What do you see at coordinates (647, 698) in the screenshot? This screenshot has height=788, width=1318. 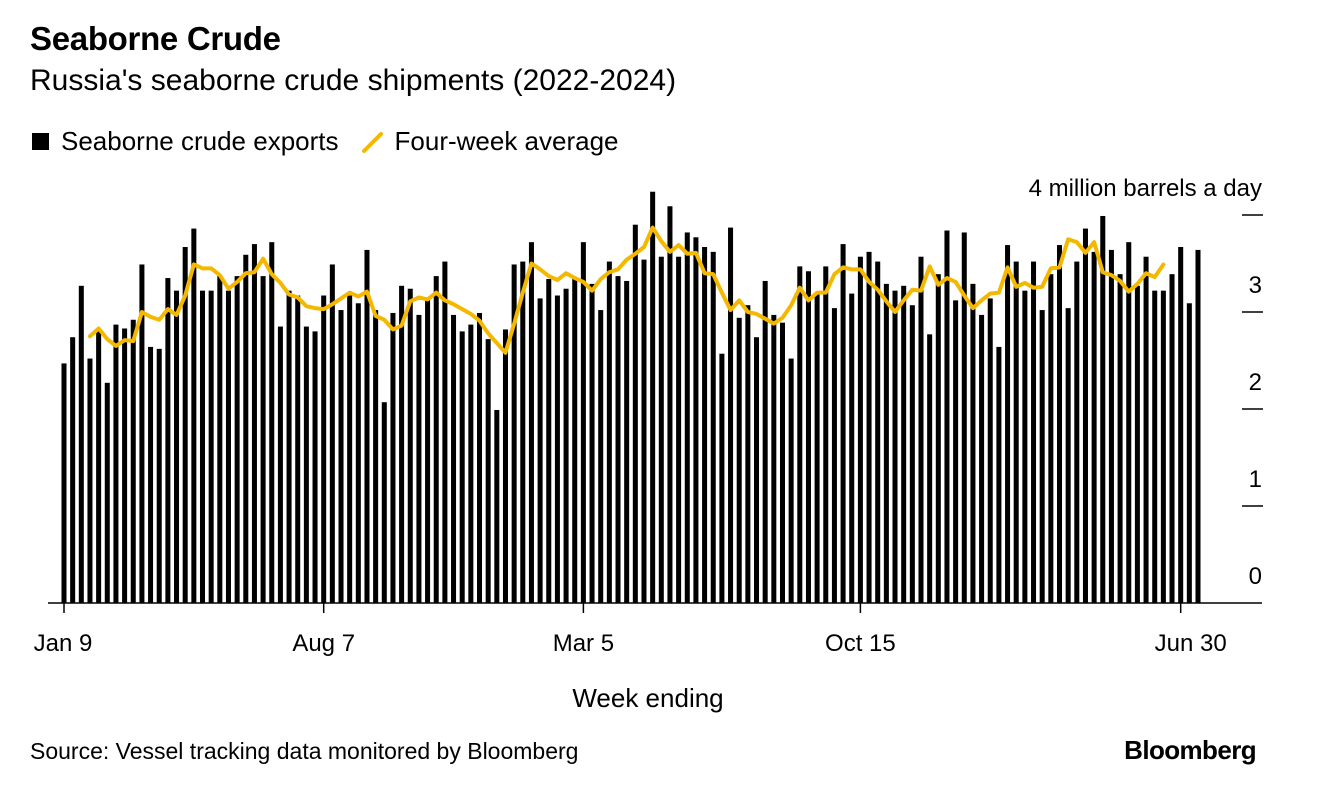 I see `x-axis-title: Week ending` at bounding box center [647, 698].